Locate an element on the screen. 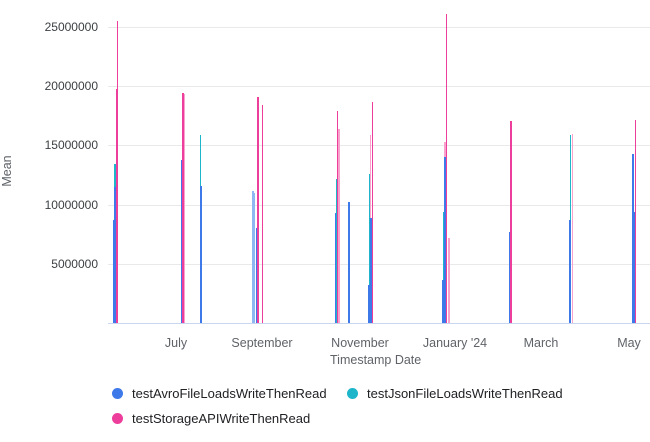  legend-item-json: testJsonFileLoadsWriteThenRead is located at coordinates (455, 393).